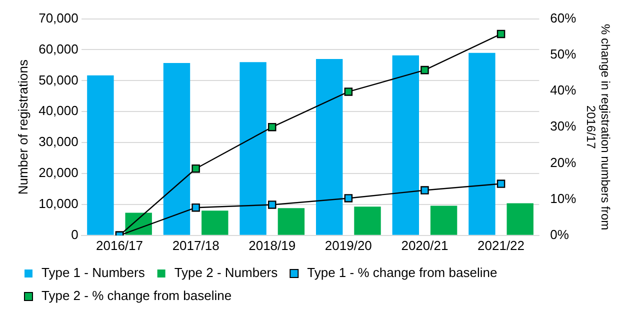 This screenshot has height=321, width=628. Describe the element at coordinates (58, 172) in the screenshot. I see `y-tick-label: 20,000` at that location.